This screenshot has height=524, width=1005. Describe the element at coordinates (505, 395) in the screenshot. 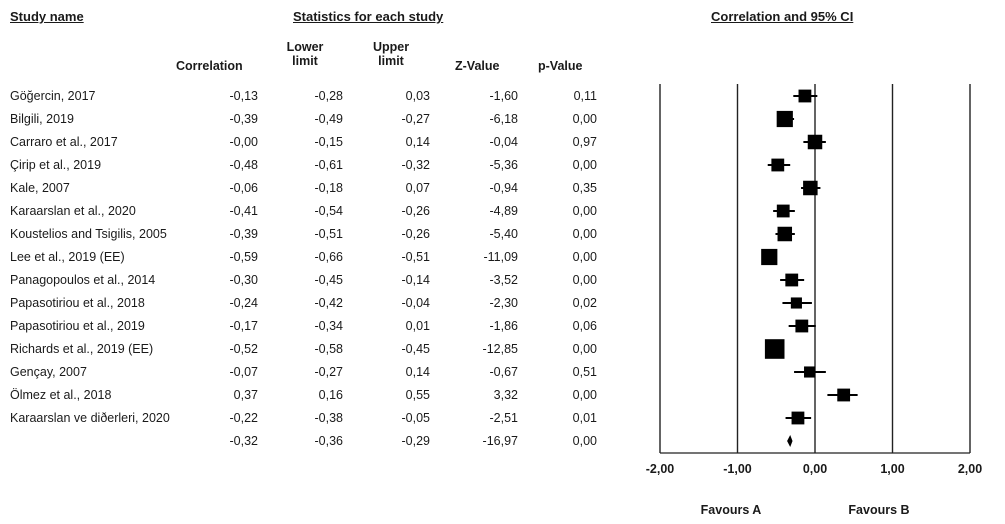

I see `z-value-cell: 3,32` at that location.